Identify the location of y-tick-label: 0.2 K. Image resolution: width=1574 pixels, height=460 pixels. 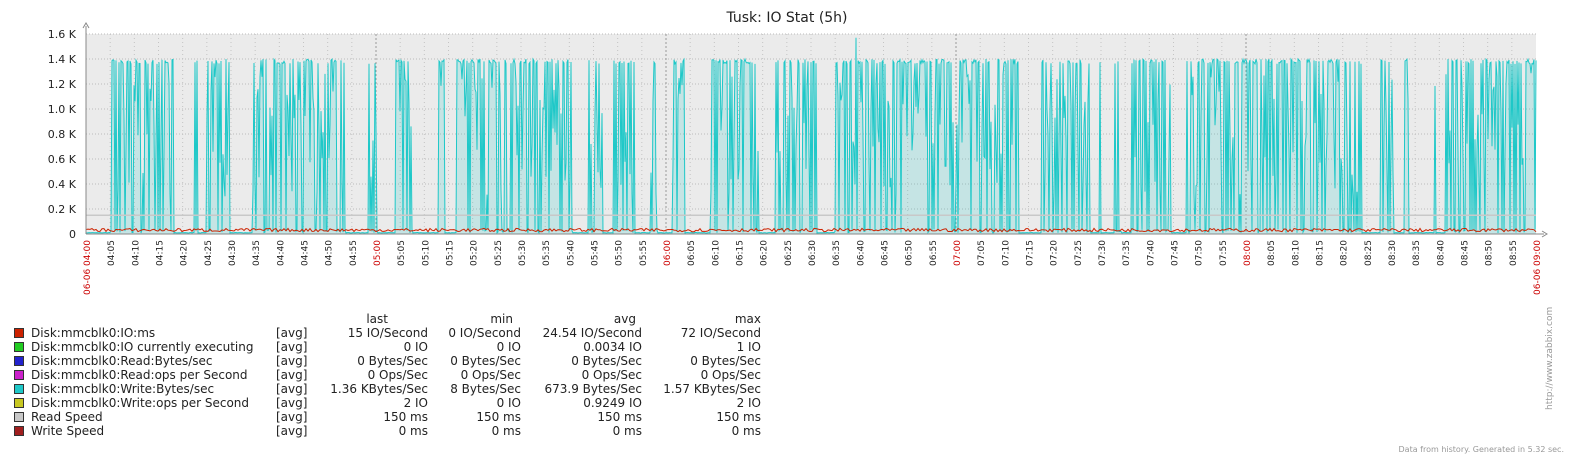
(62, 209).